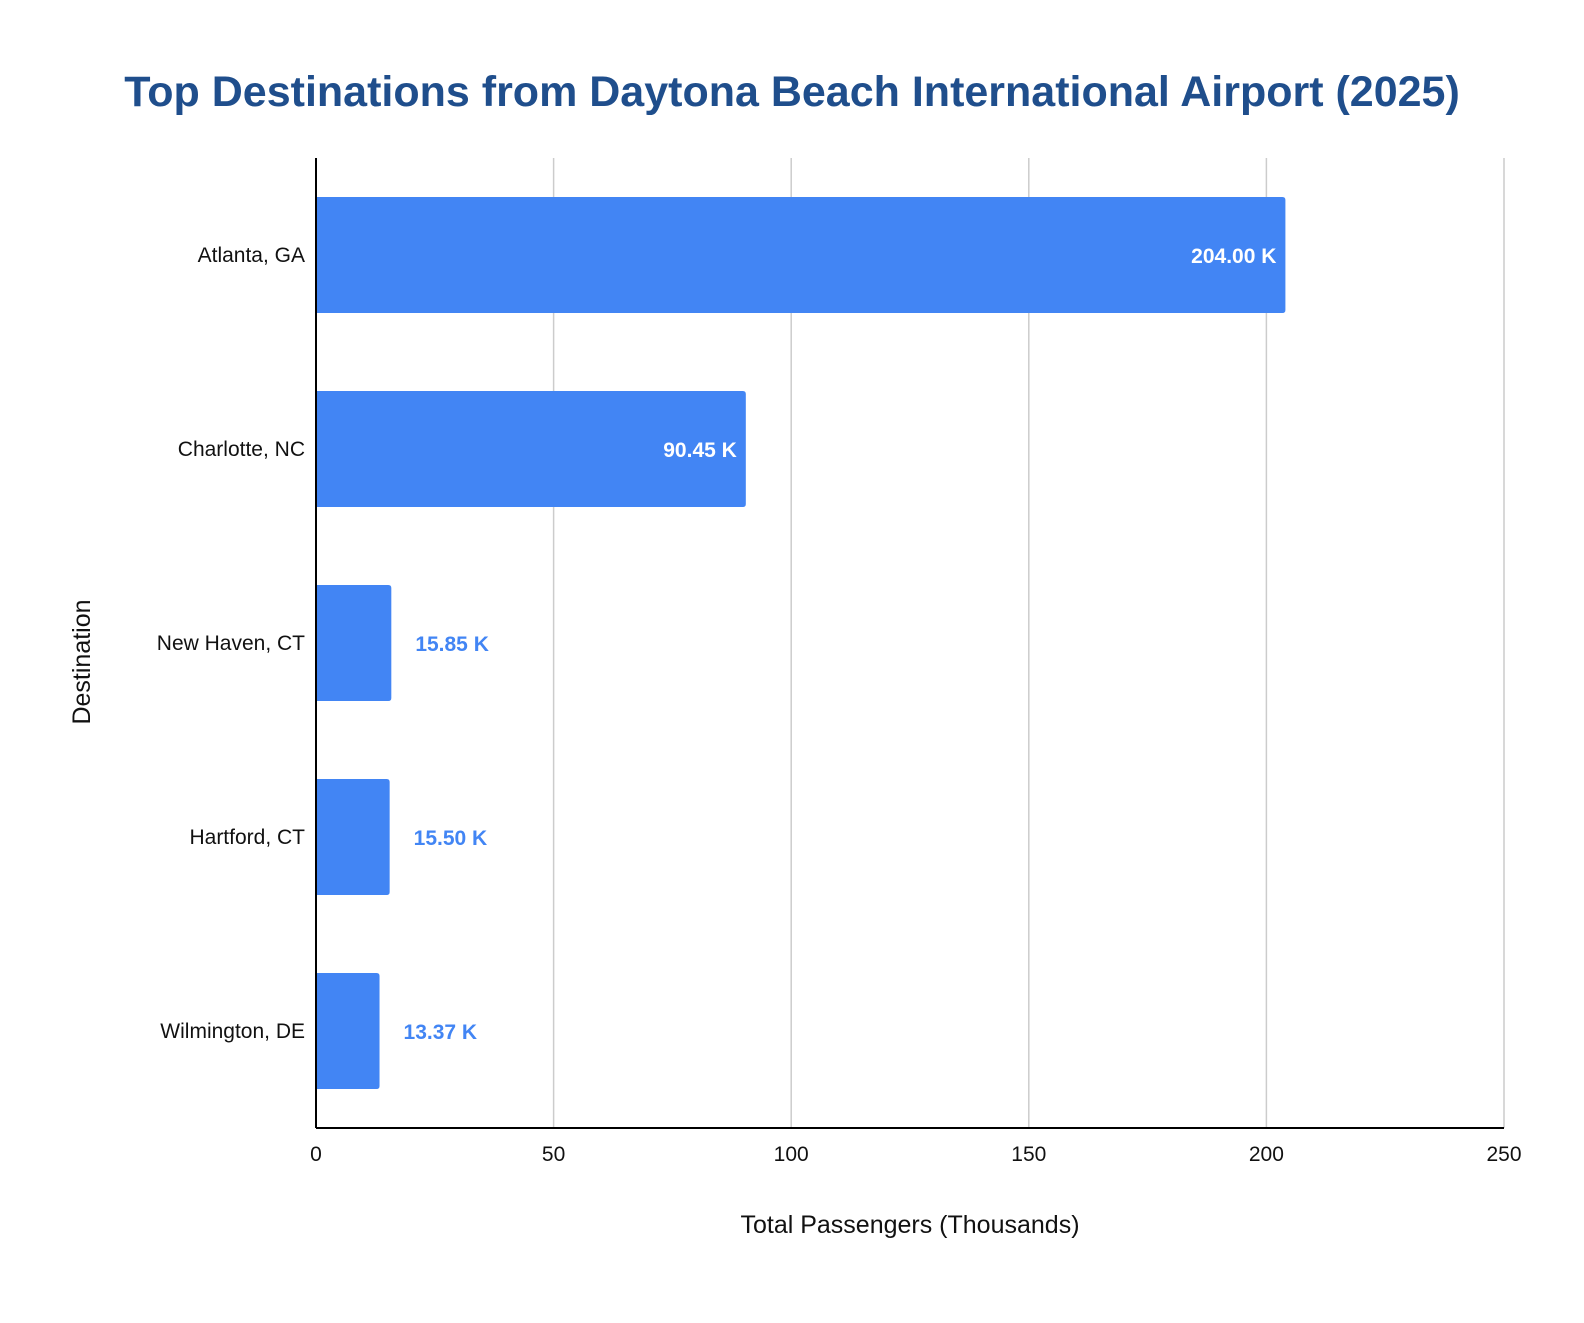  Describe the element at coordinates (1028, 1154) in the screenshot. I see `x-tick-label: 150` at that location.